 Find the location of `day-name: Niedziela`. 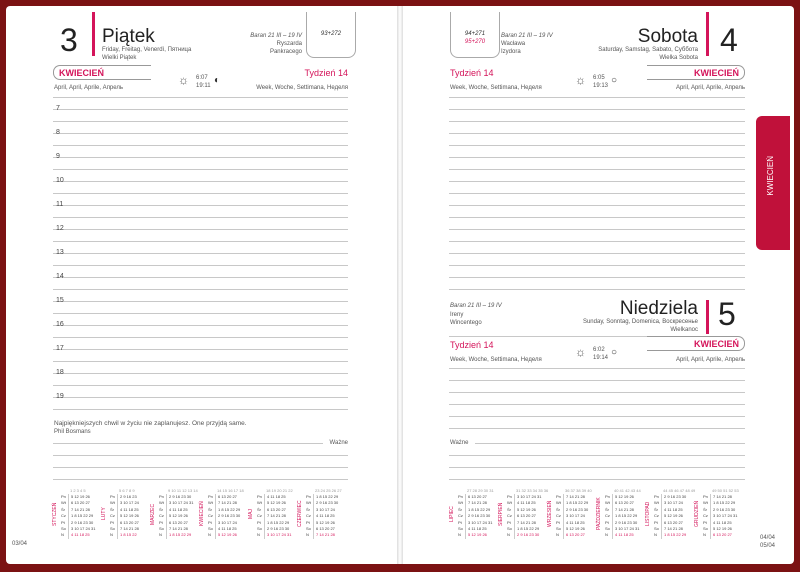

day-name: Niedziela is located at coordinates (658, 308).